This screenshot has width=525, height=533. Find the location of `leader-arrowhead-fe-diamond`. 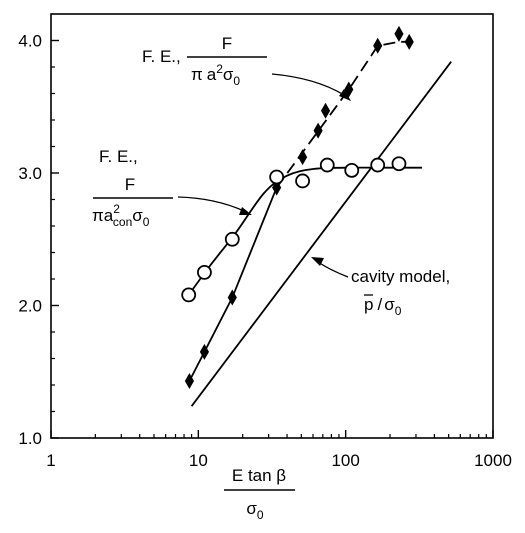

leader-arrowhead-fe-diamond is located at coordinates (345, 95).